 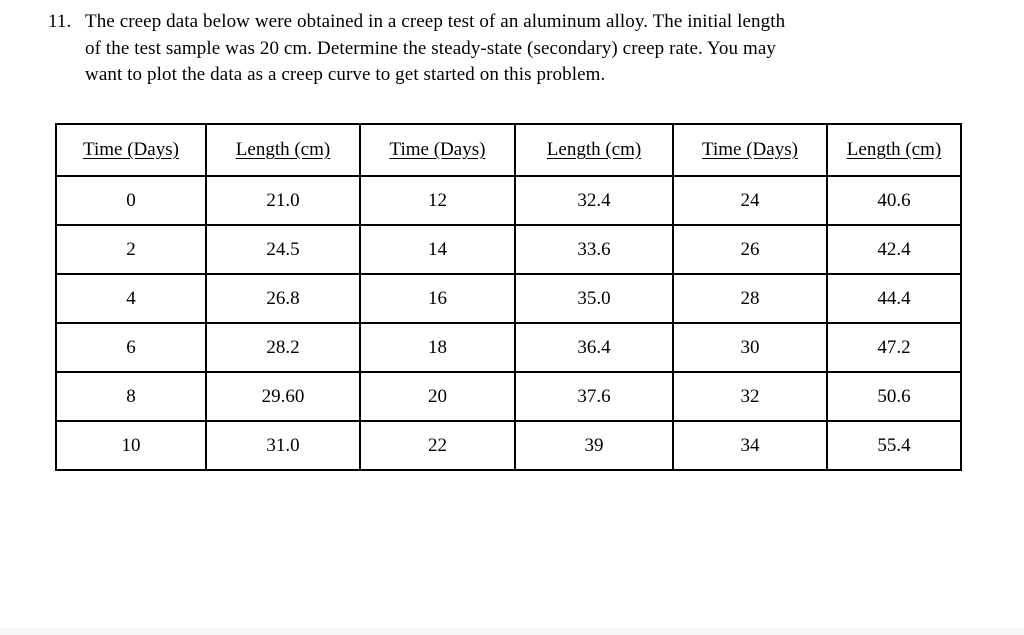 What do you see at coordinates (437, 298) in the screenshot?
I see `table-cell: 16` at bounding box center [437, 298].